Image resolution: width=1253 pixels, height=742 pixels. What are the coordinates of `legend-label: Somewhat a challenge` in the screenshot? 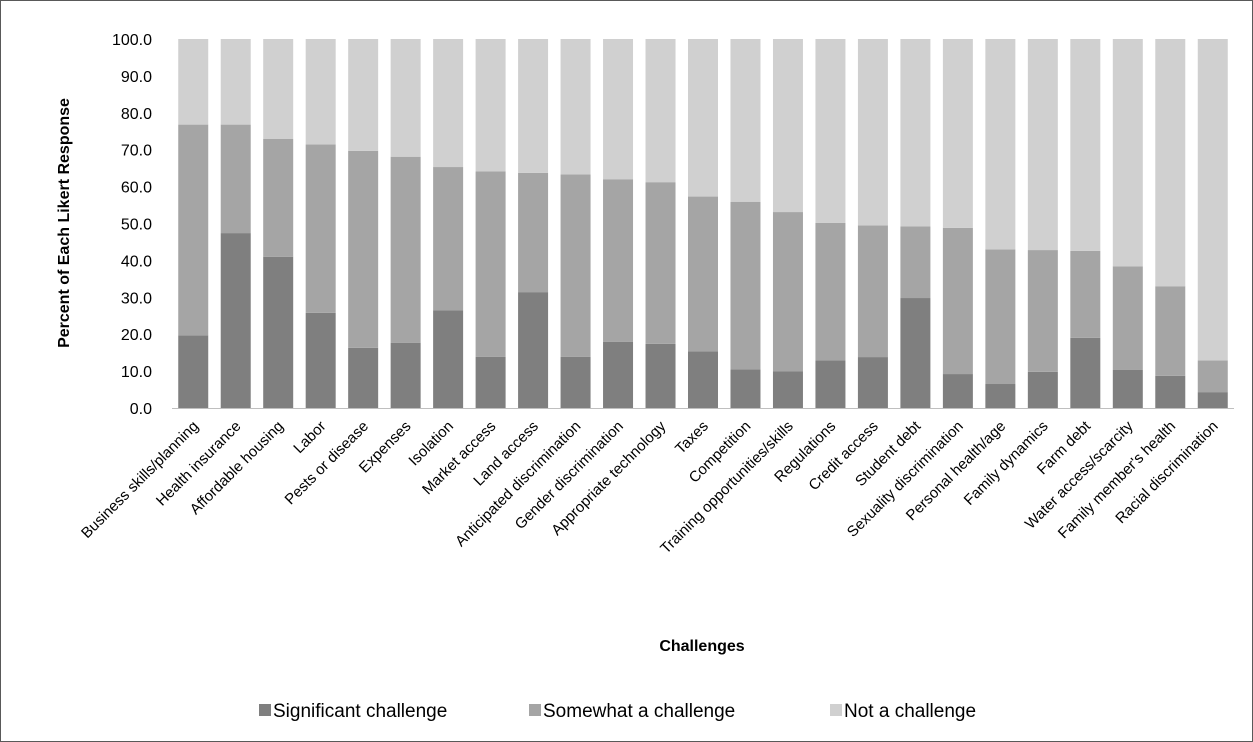 It's located at (639, 711).